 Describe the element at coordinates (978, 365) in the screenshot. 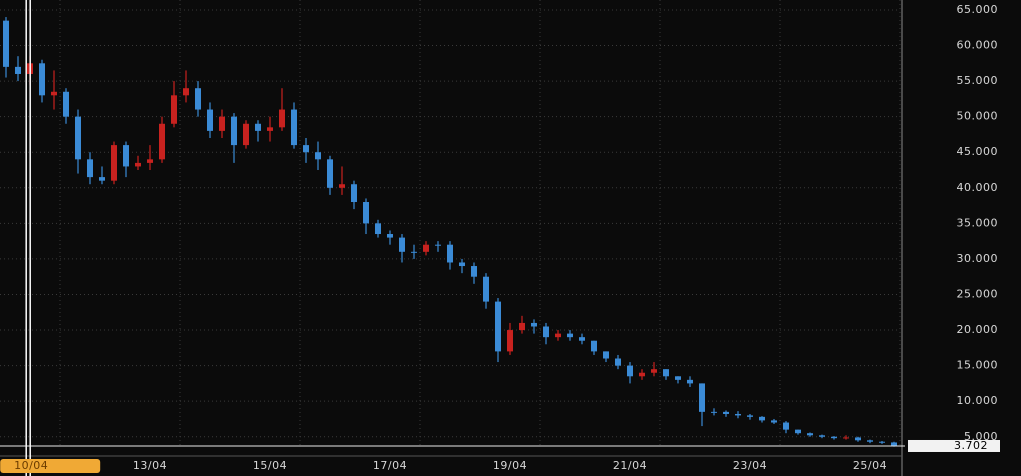

I see `y-tick-label: 15.000` at that location.